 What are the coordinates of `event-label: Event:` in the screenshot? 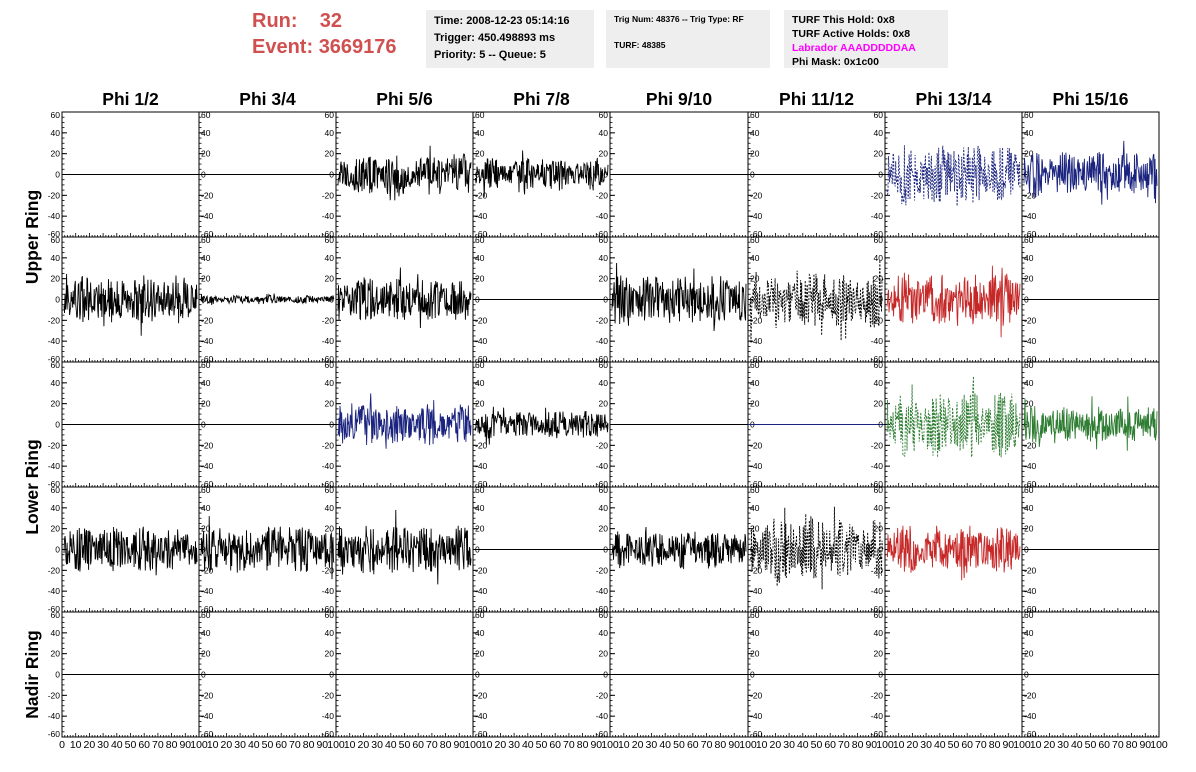 It's located at (283, 47).